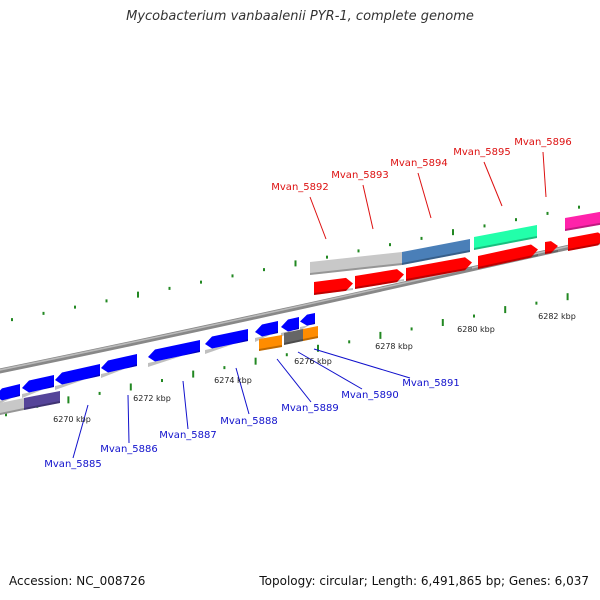 This screenshot has height=600, width=600. I want to click on reverse-gene-label: Mvan_5886, so click(128, 449).